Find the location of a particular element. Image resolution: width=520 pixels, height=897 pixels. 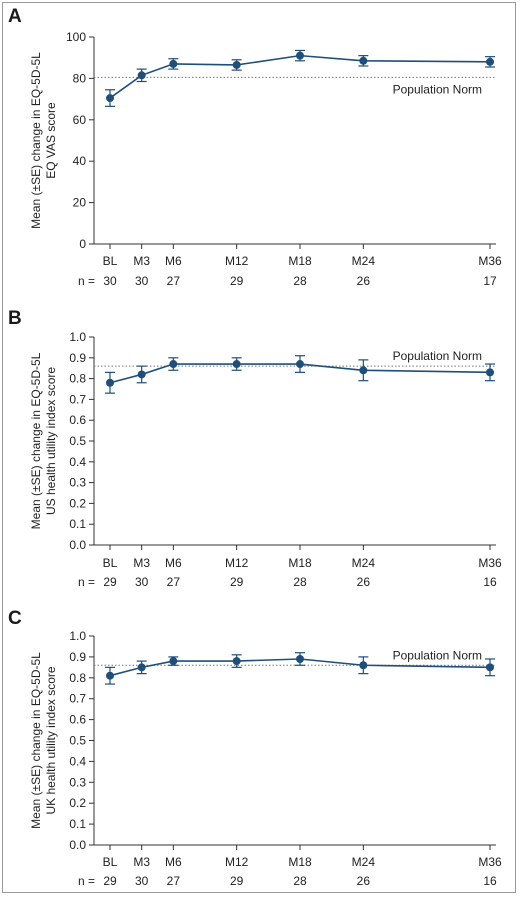

y-tick-label: 0.2 is located at coordinates (77, 503).